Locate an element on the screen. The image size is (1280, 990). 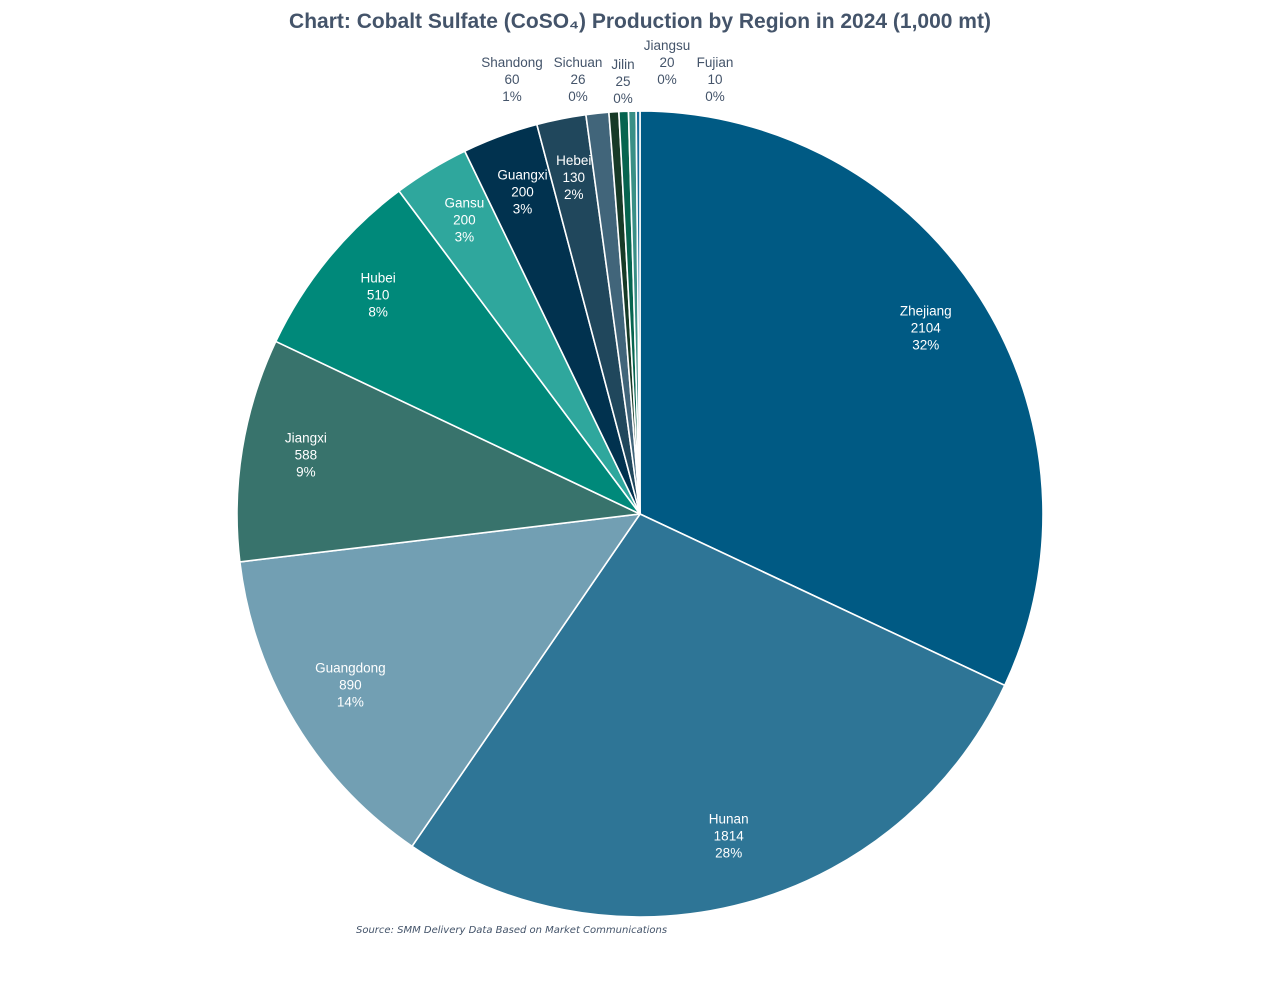
slice-value-fujian: 10 is located at coordinates (714, 79).